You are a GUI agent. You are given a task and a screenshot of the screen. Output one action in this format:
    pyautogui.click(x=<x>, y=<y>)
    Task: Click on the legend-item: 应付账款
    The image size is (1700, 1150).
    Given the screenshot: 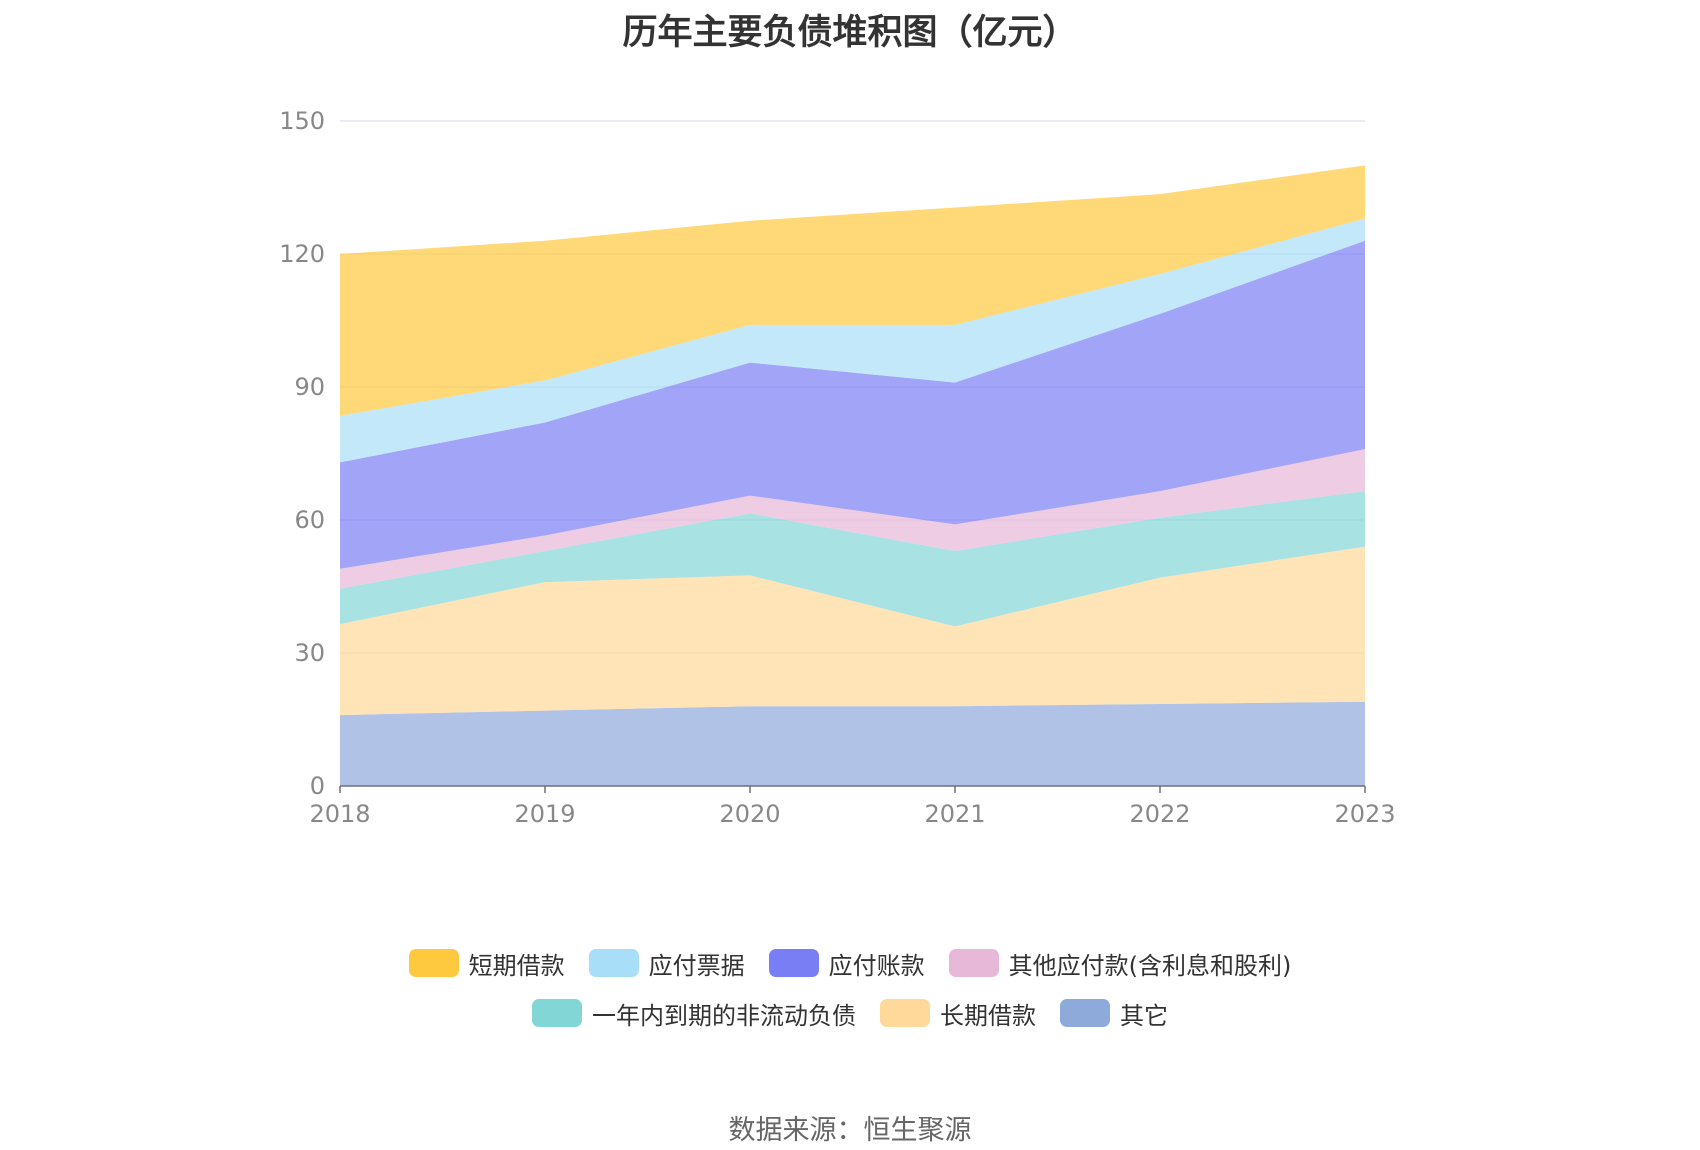 What is the action you would take?
    pyautogui.click(x=846, y=963)
    